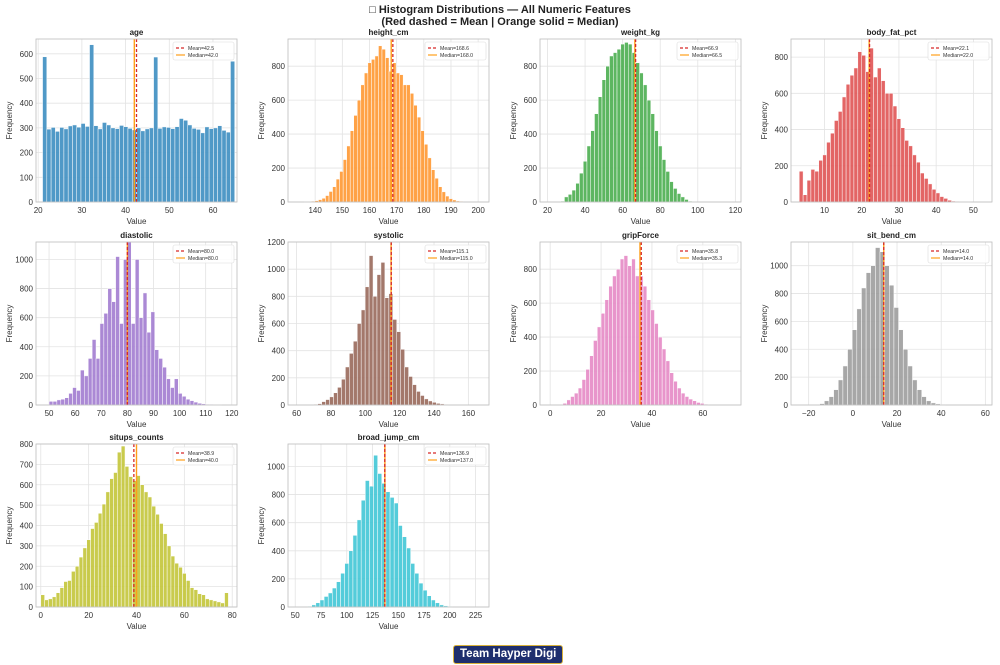  Describe the element at coordinates (705, 49) in the screenshot. I see `legend-mean-label: Mean=66.9` at that location.